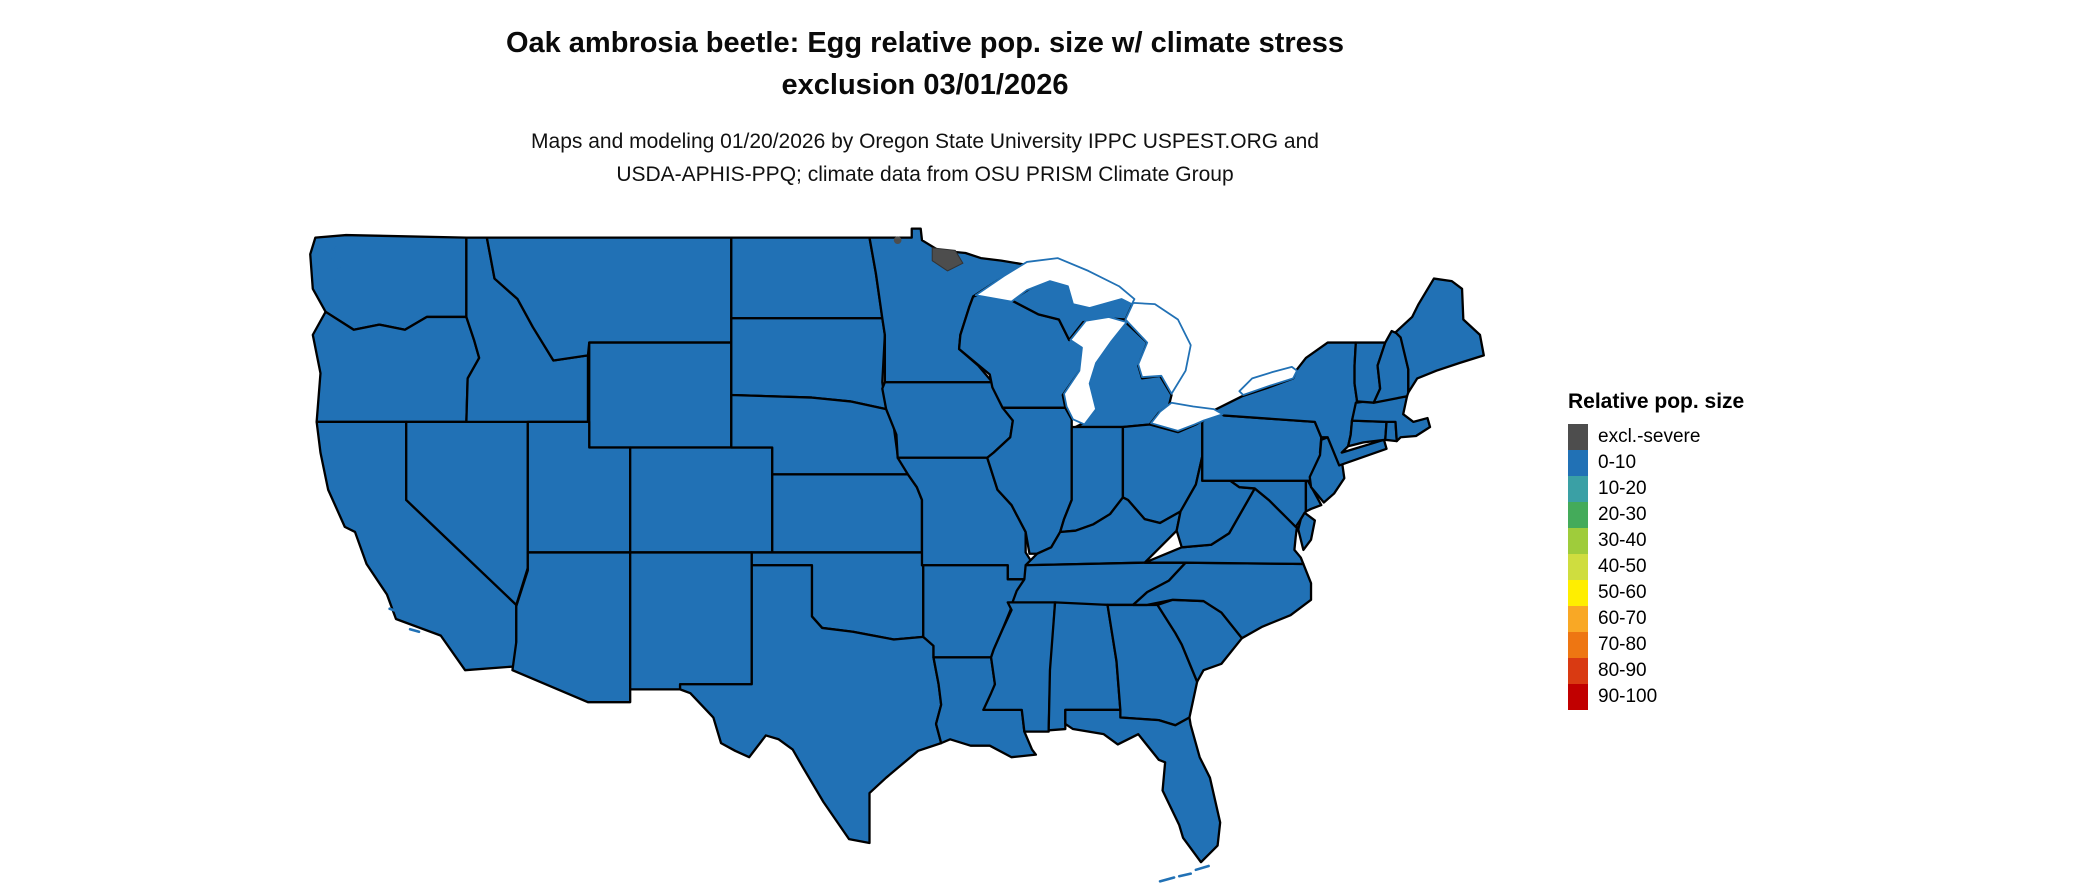  What do you see at coordinates (1698, 489) in the screenshot?
I see `legend-item: 10-20` at bounding box center [1698, 489].